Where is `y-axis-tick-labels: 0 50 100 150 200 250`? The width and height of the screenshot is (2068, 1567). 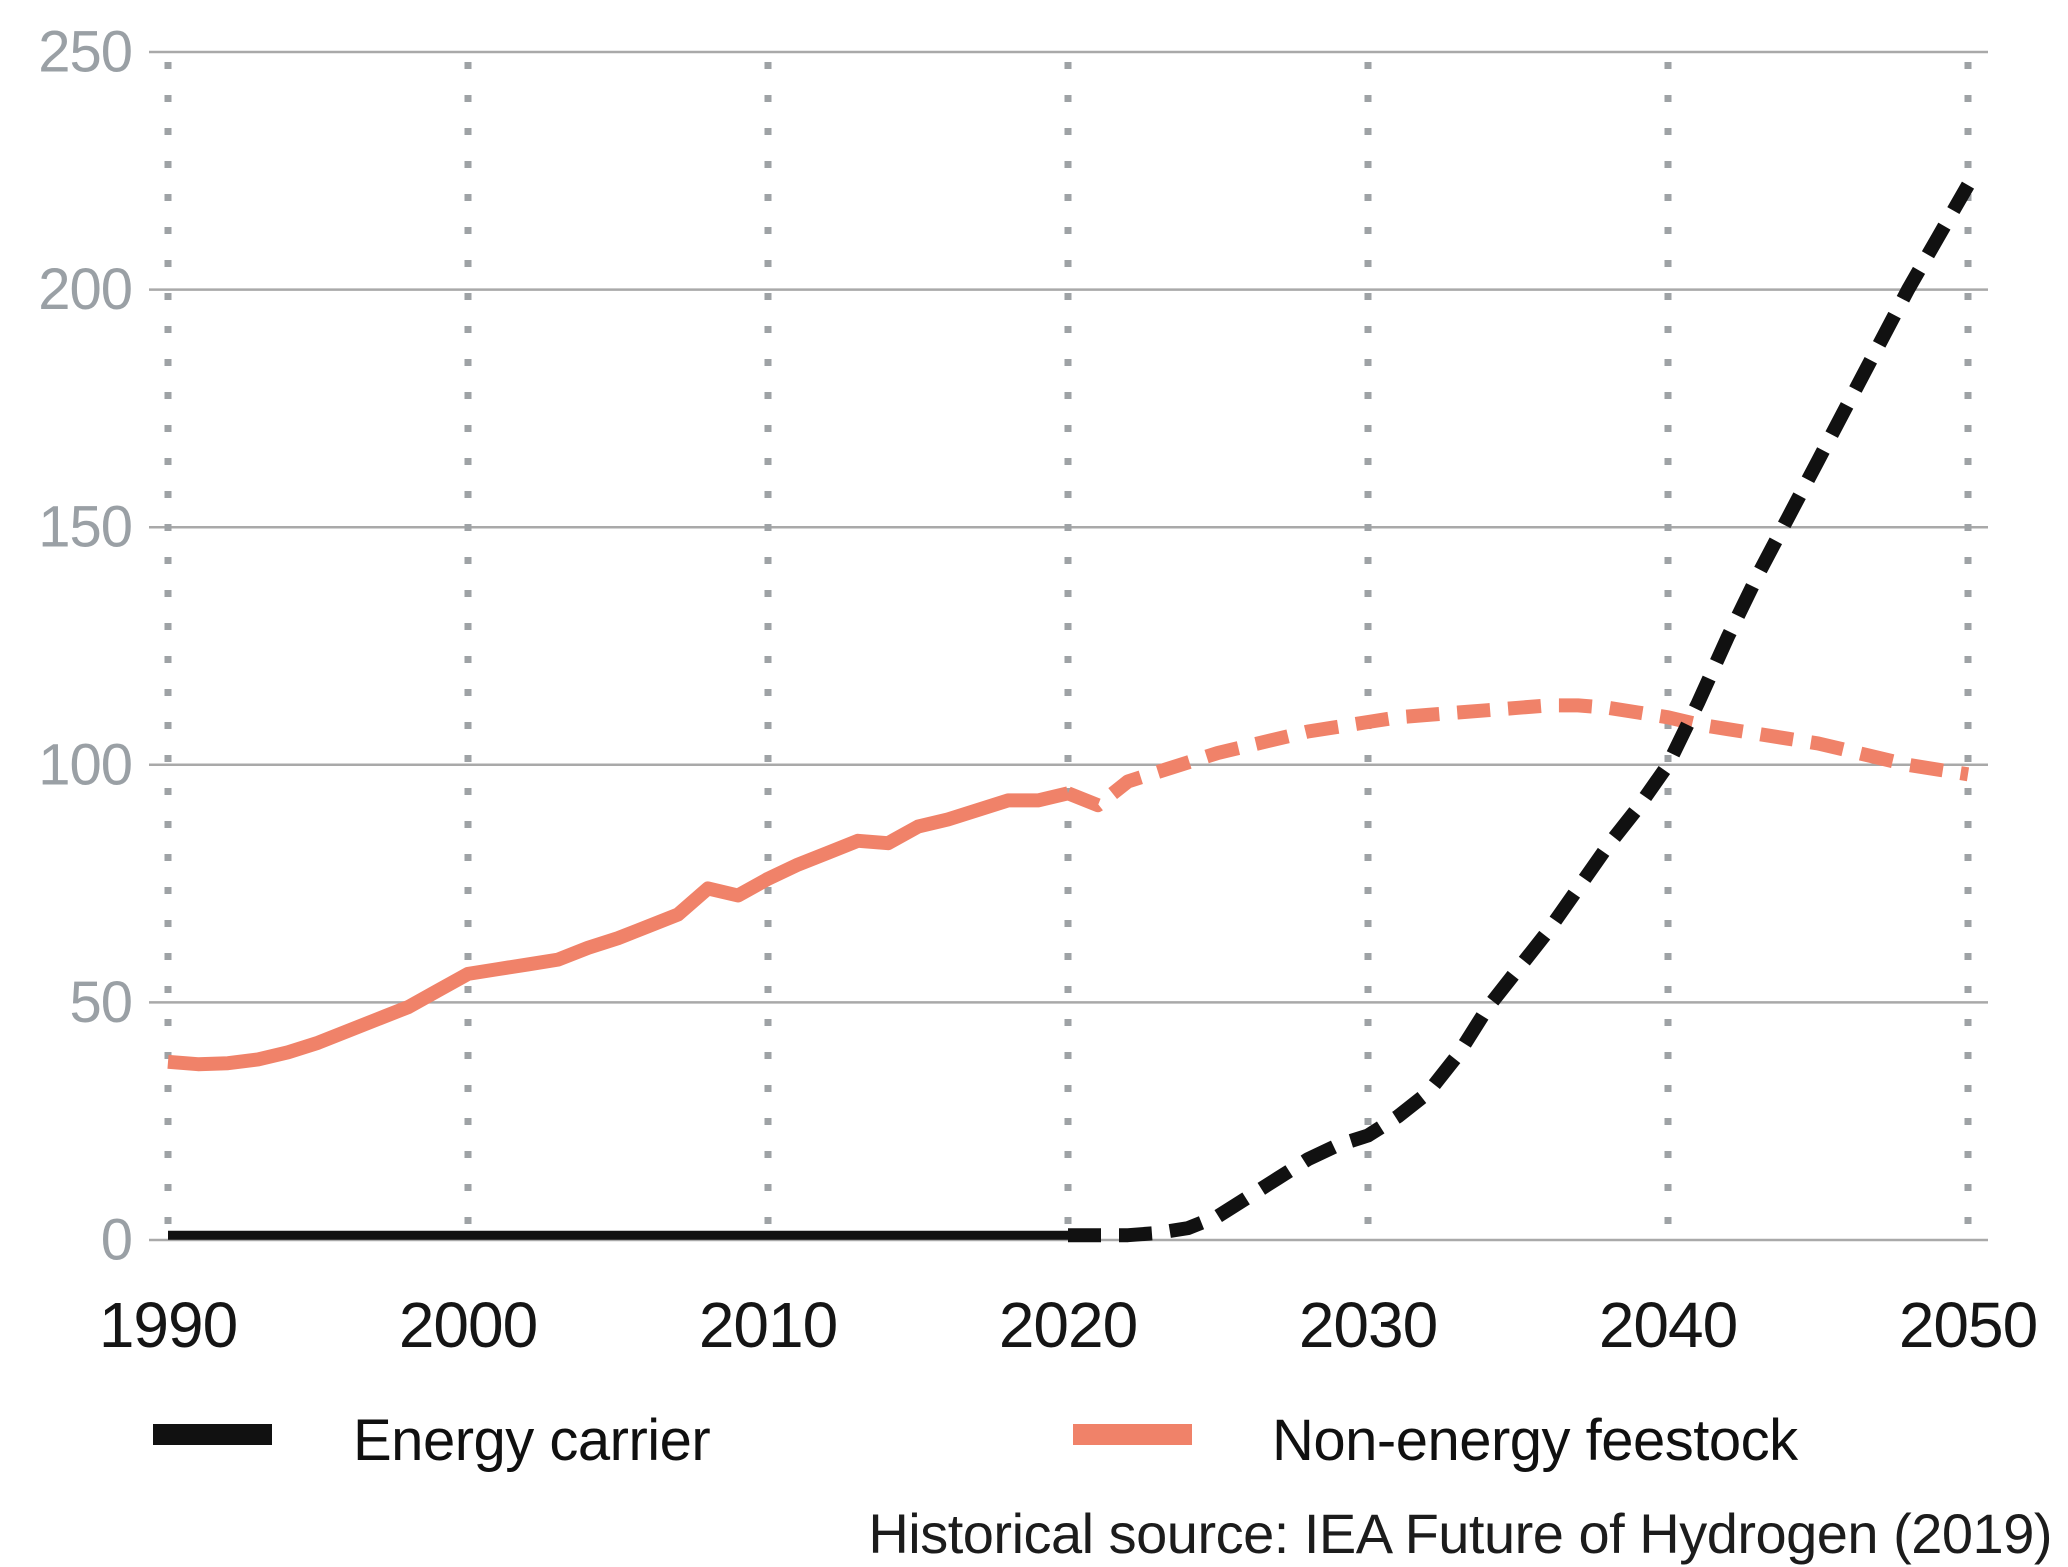 y-axis-tick-labels: 0 50 100 150 200 250 is located at coordinates (85, 646).